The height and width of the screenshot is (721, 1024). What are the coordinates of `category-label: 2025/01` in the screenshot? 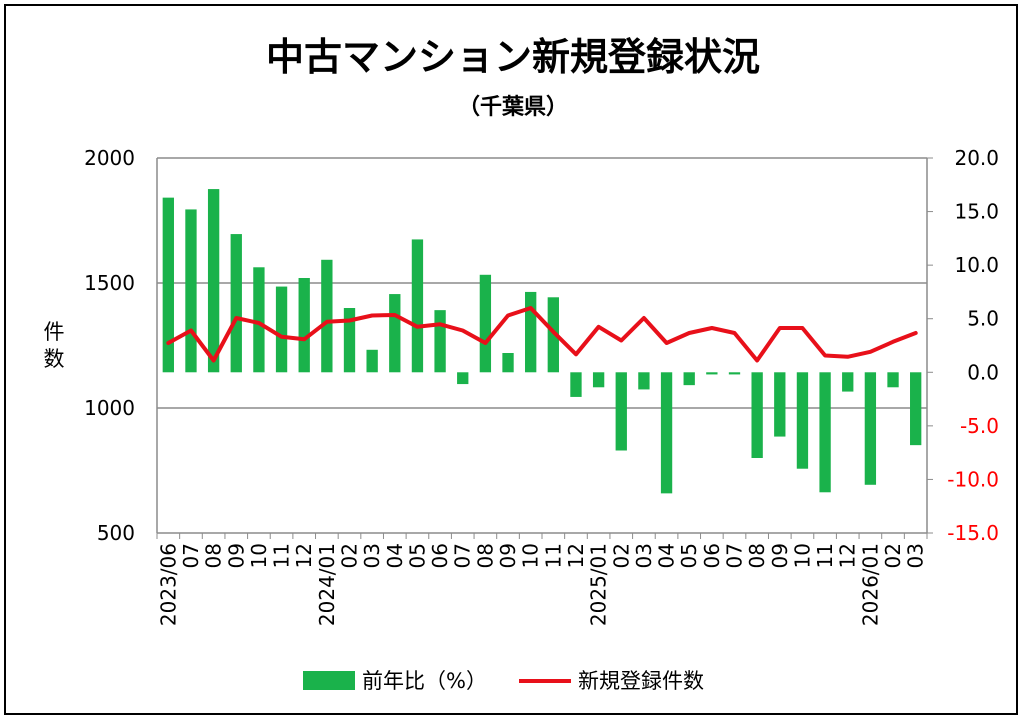 It's located at (599, 584).